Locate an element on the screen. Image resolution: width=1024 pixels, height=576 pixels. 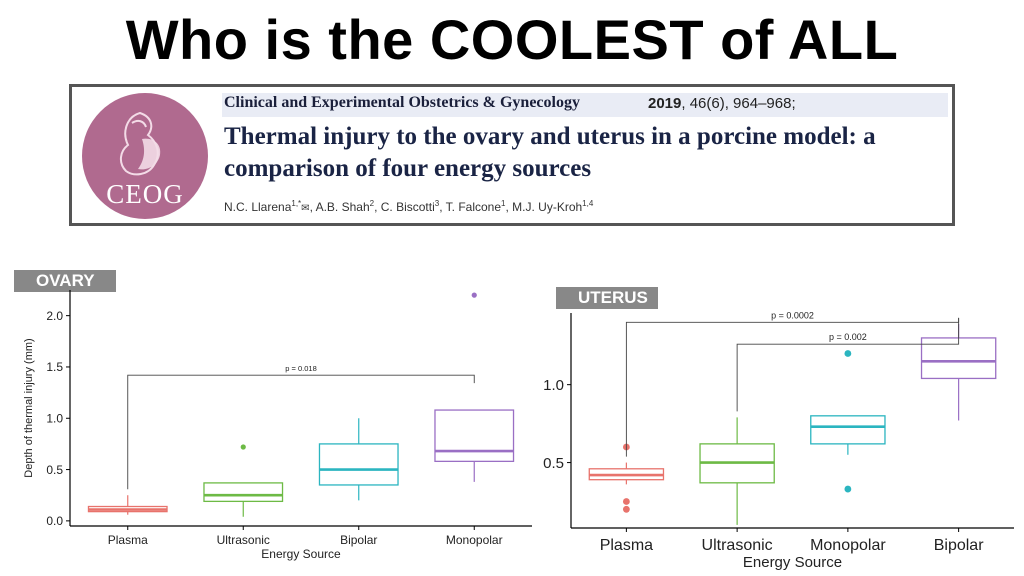
p-value-label: p = 0.0002 is located at coordinates (792, 315).